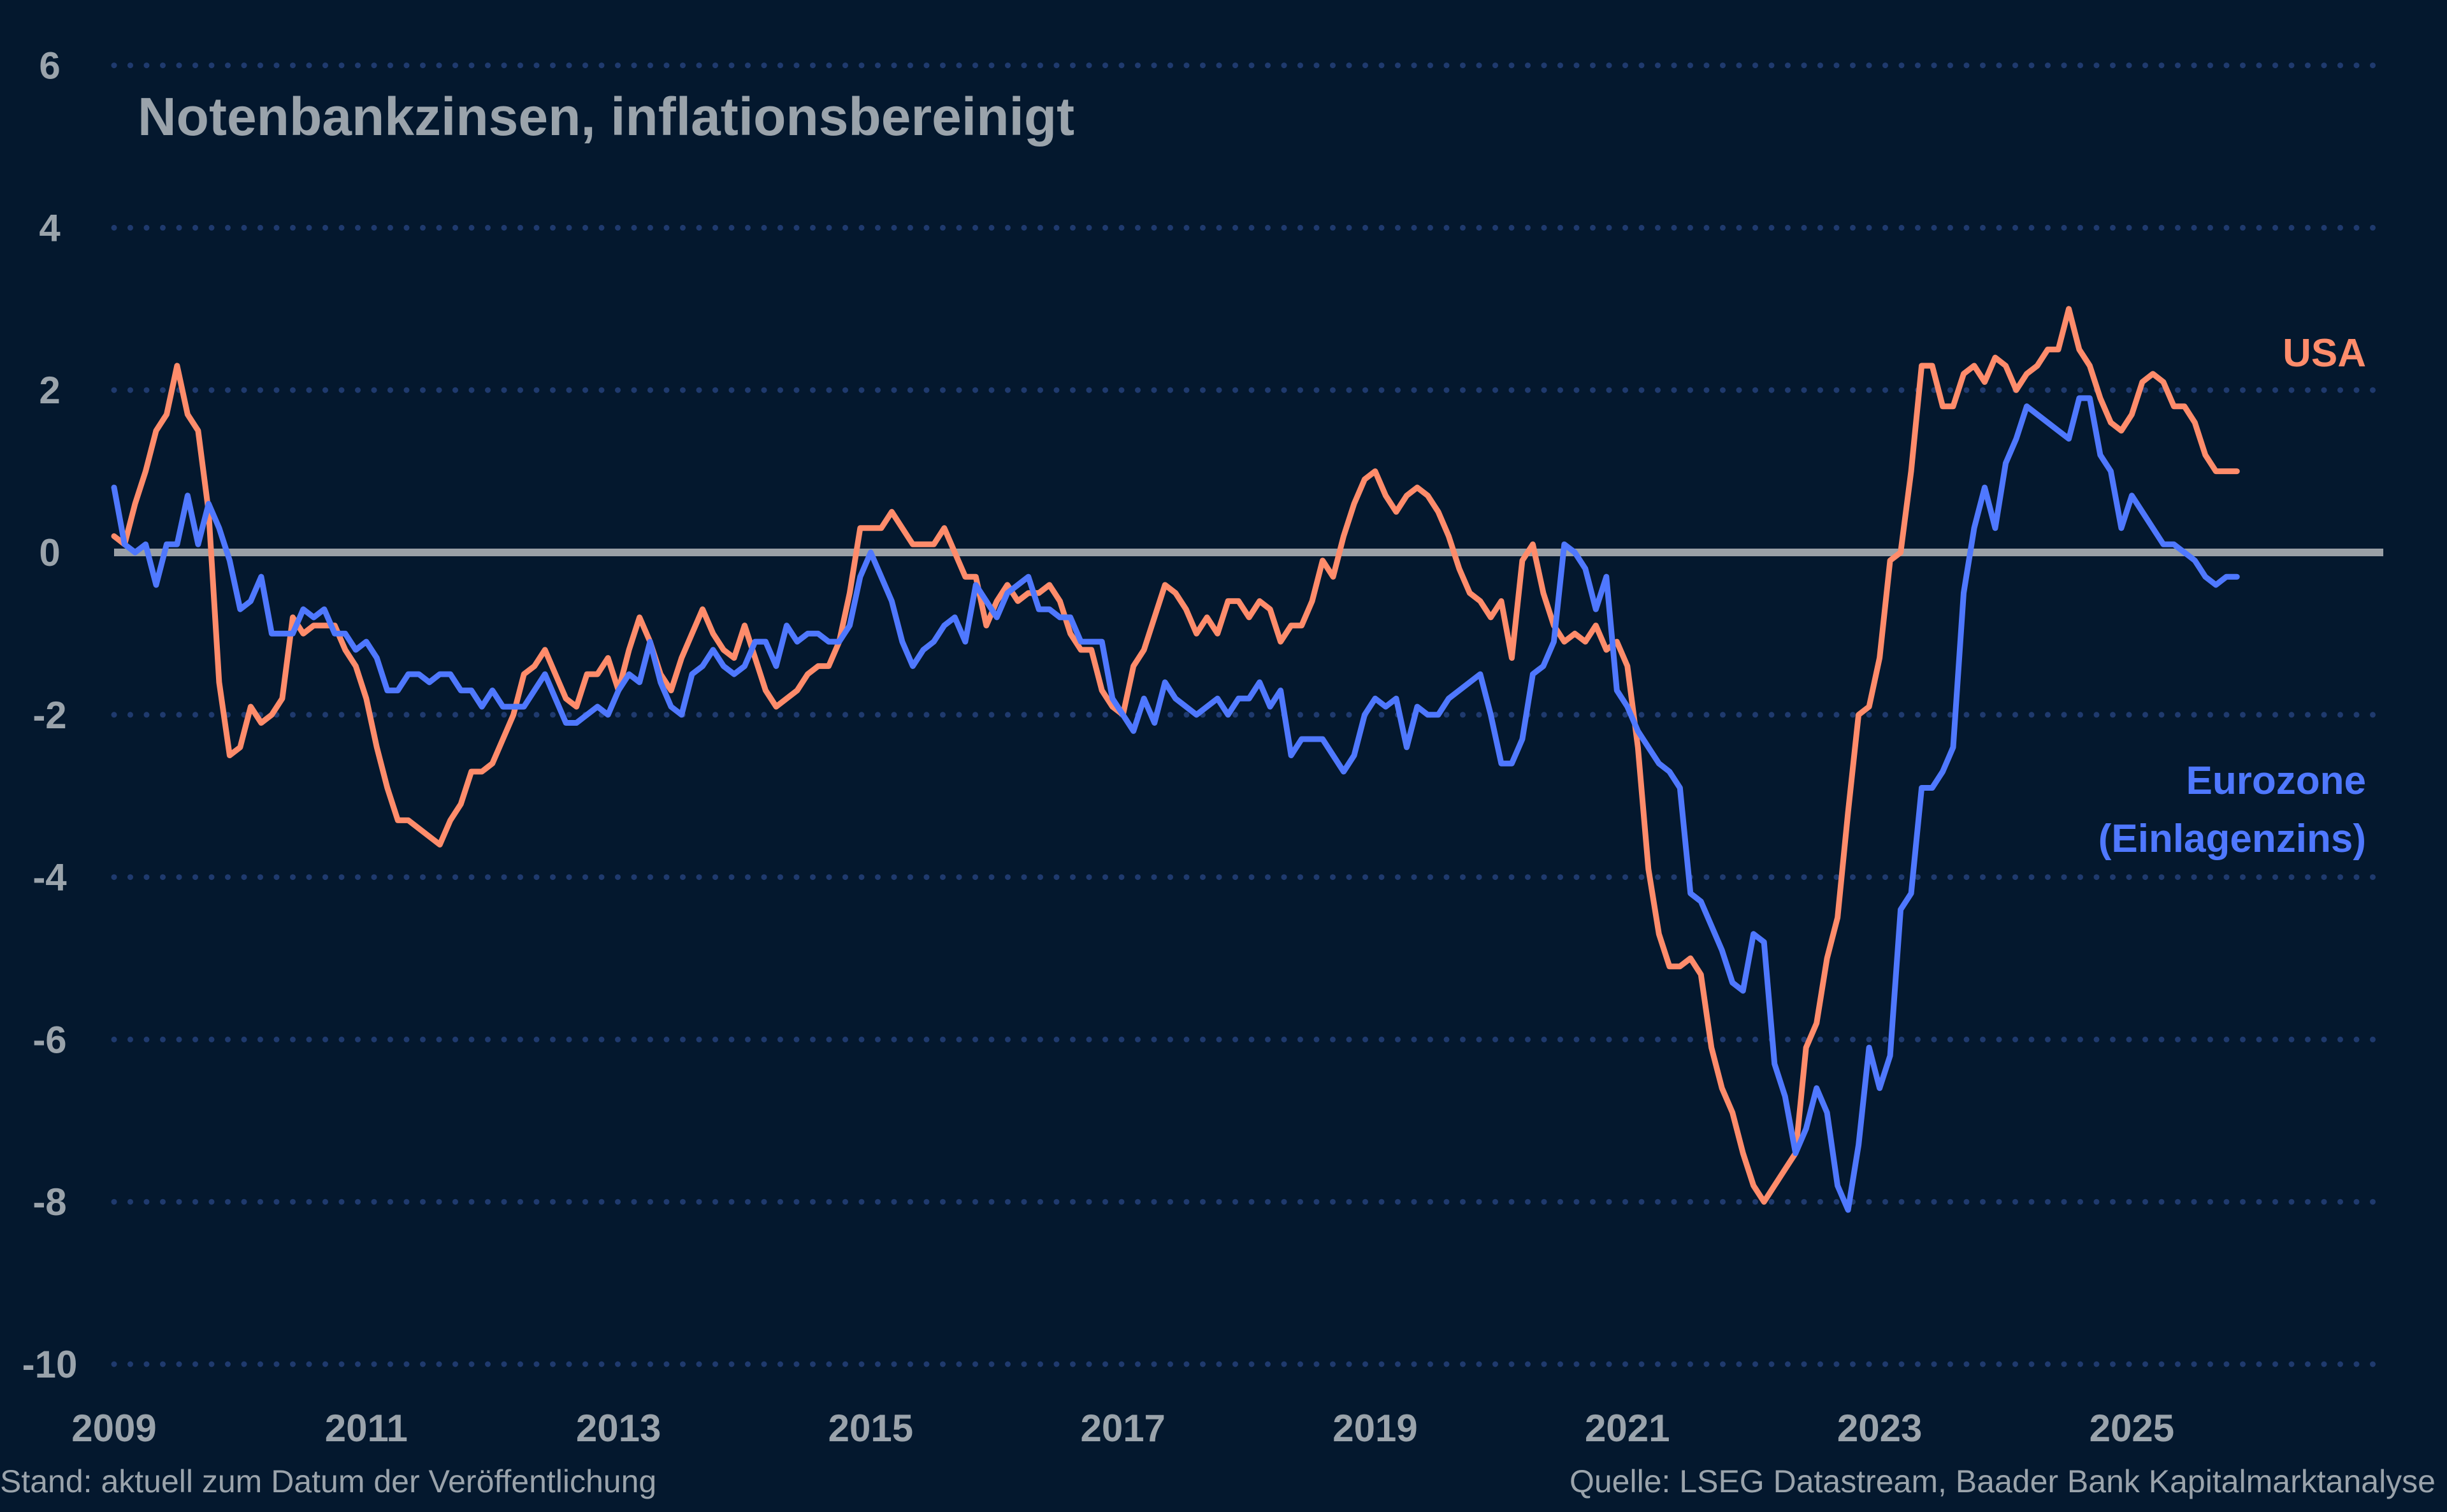  What do you see at coordinates (606, 117) in the screenshot?
I see `chart-title: Notenbankzinsen, inflationsbereinigt` at bounding box center [606, 117].